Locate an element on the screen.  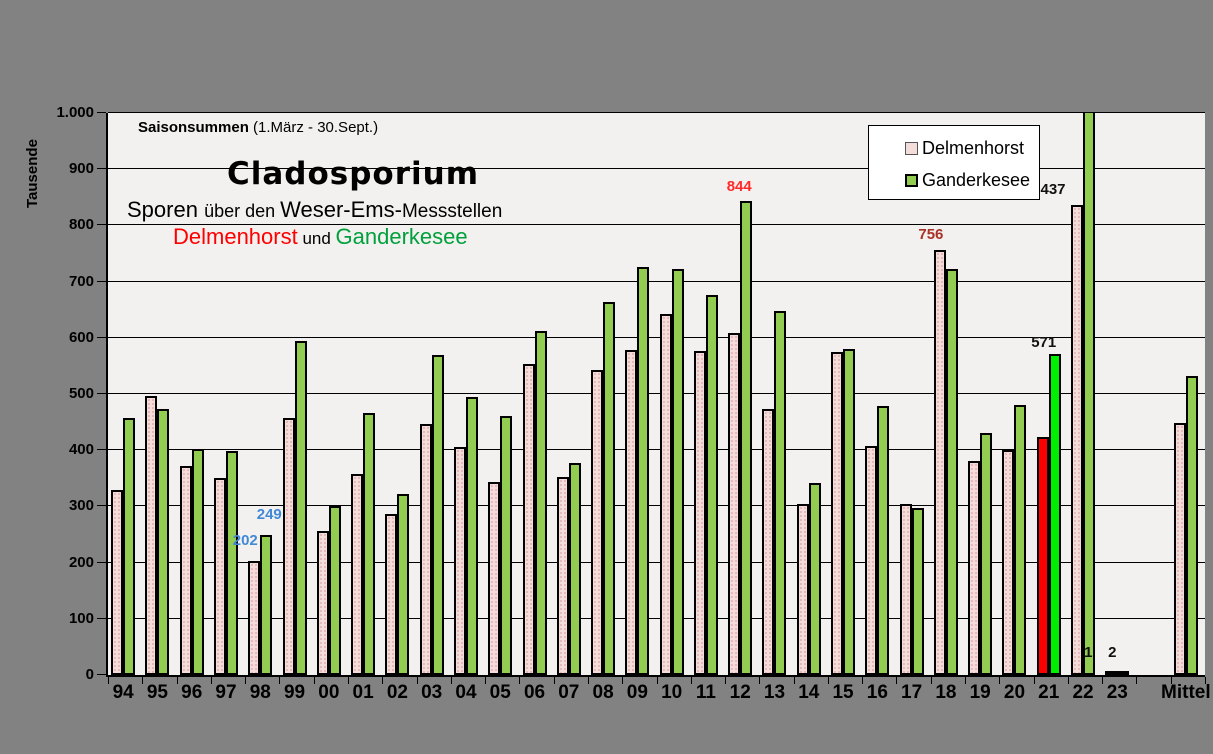
x-axis-label-05: 05 is located at coordinates (500, 692).